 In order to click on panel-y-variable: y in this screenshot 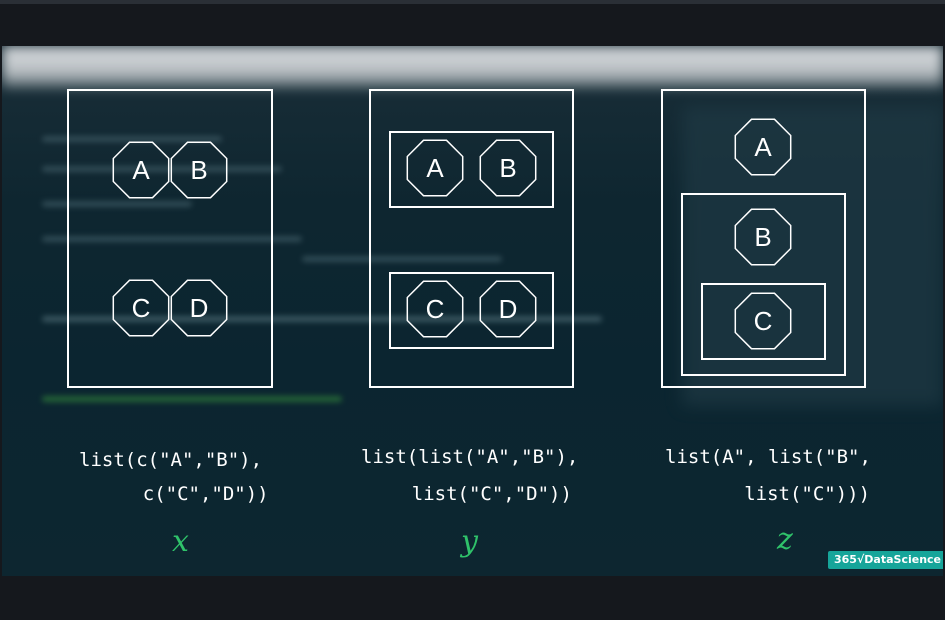, I will do `click(469, 541)`.